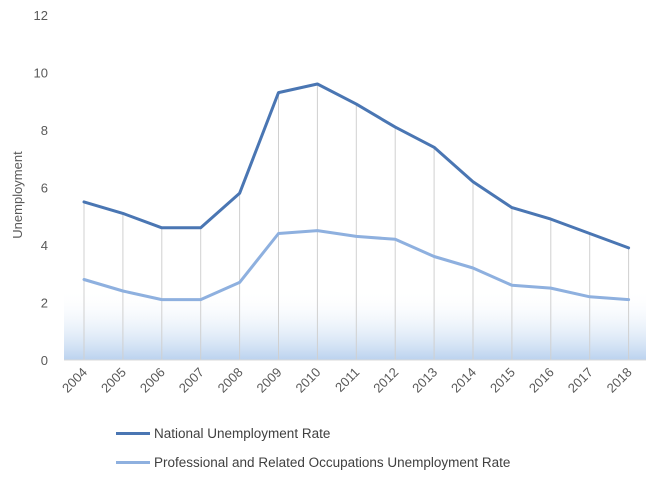  I want to click on legend-item-national: National Unemployment Rate, so click(223, 433).